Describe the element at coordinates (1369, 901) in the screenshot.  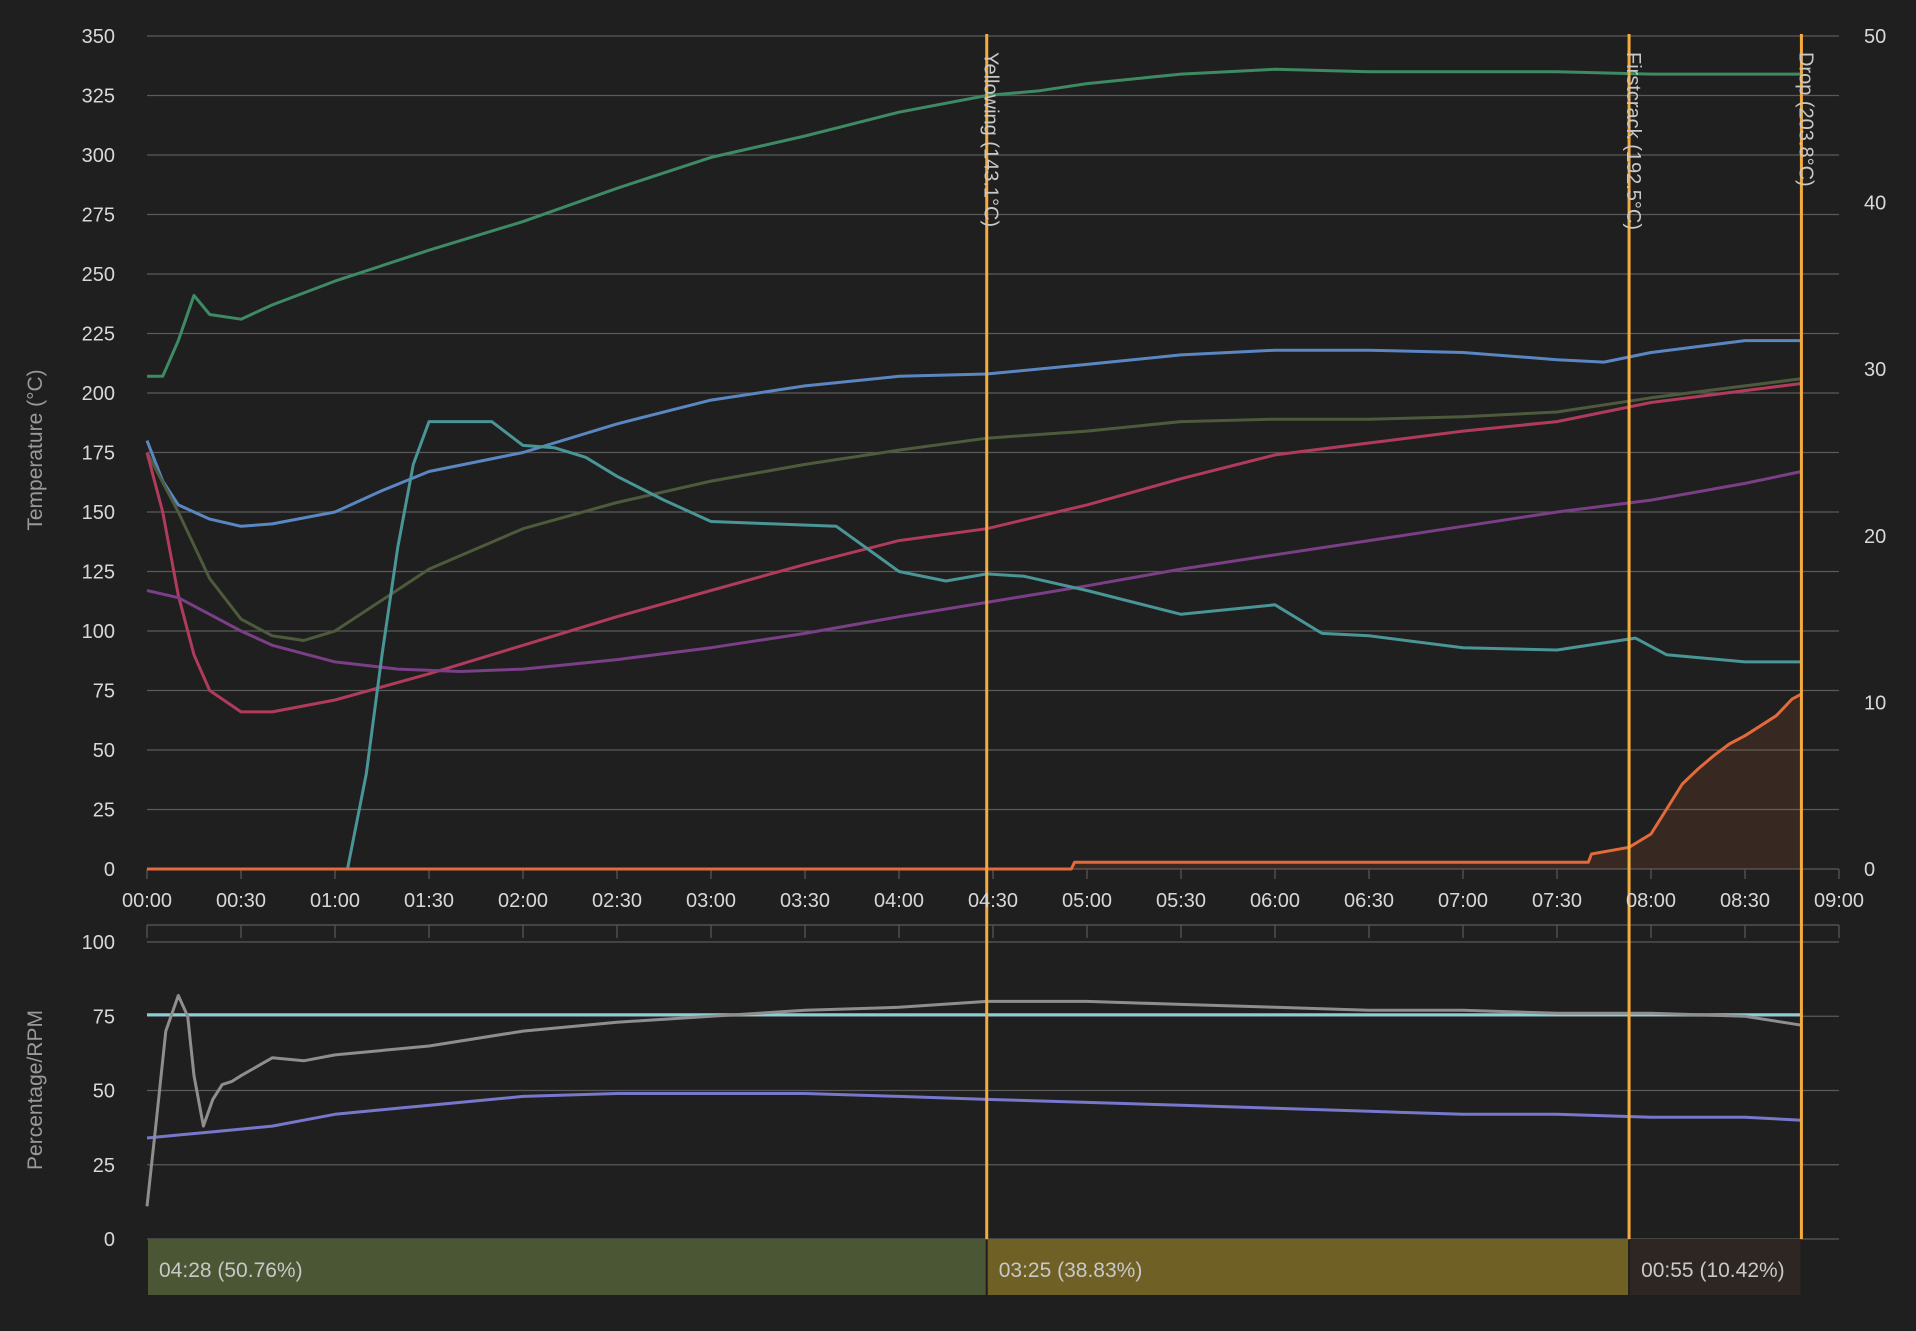
I see `x-tick-label: 06:30` at that location.